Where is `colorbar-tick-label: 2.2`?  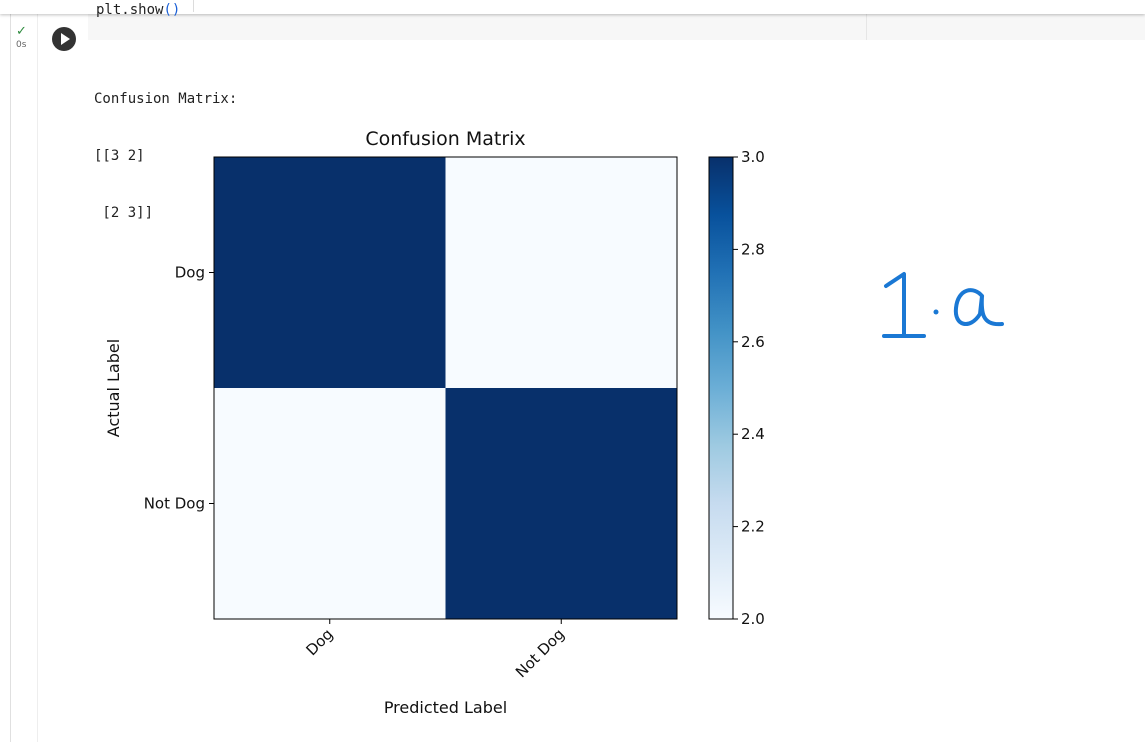 colorbar-tick-label: 2.2 is located at coordinates (753, 527).